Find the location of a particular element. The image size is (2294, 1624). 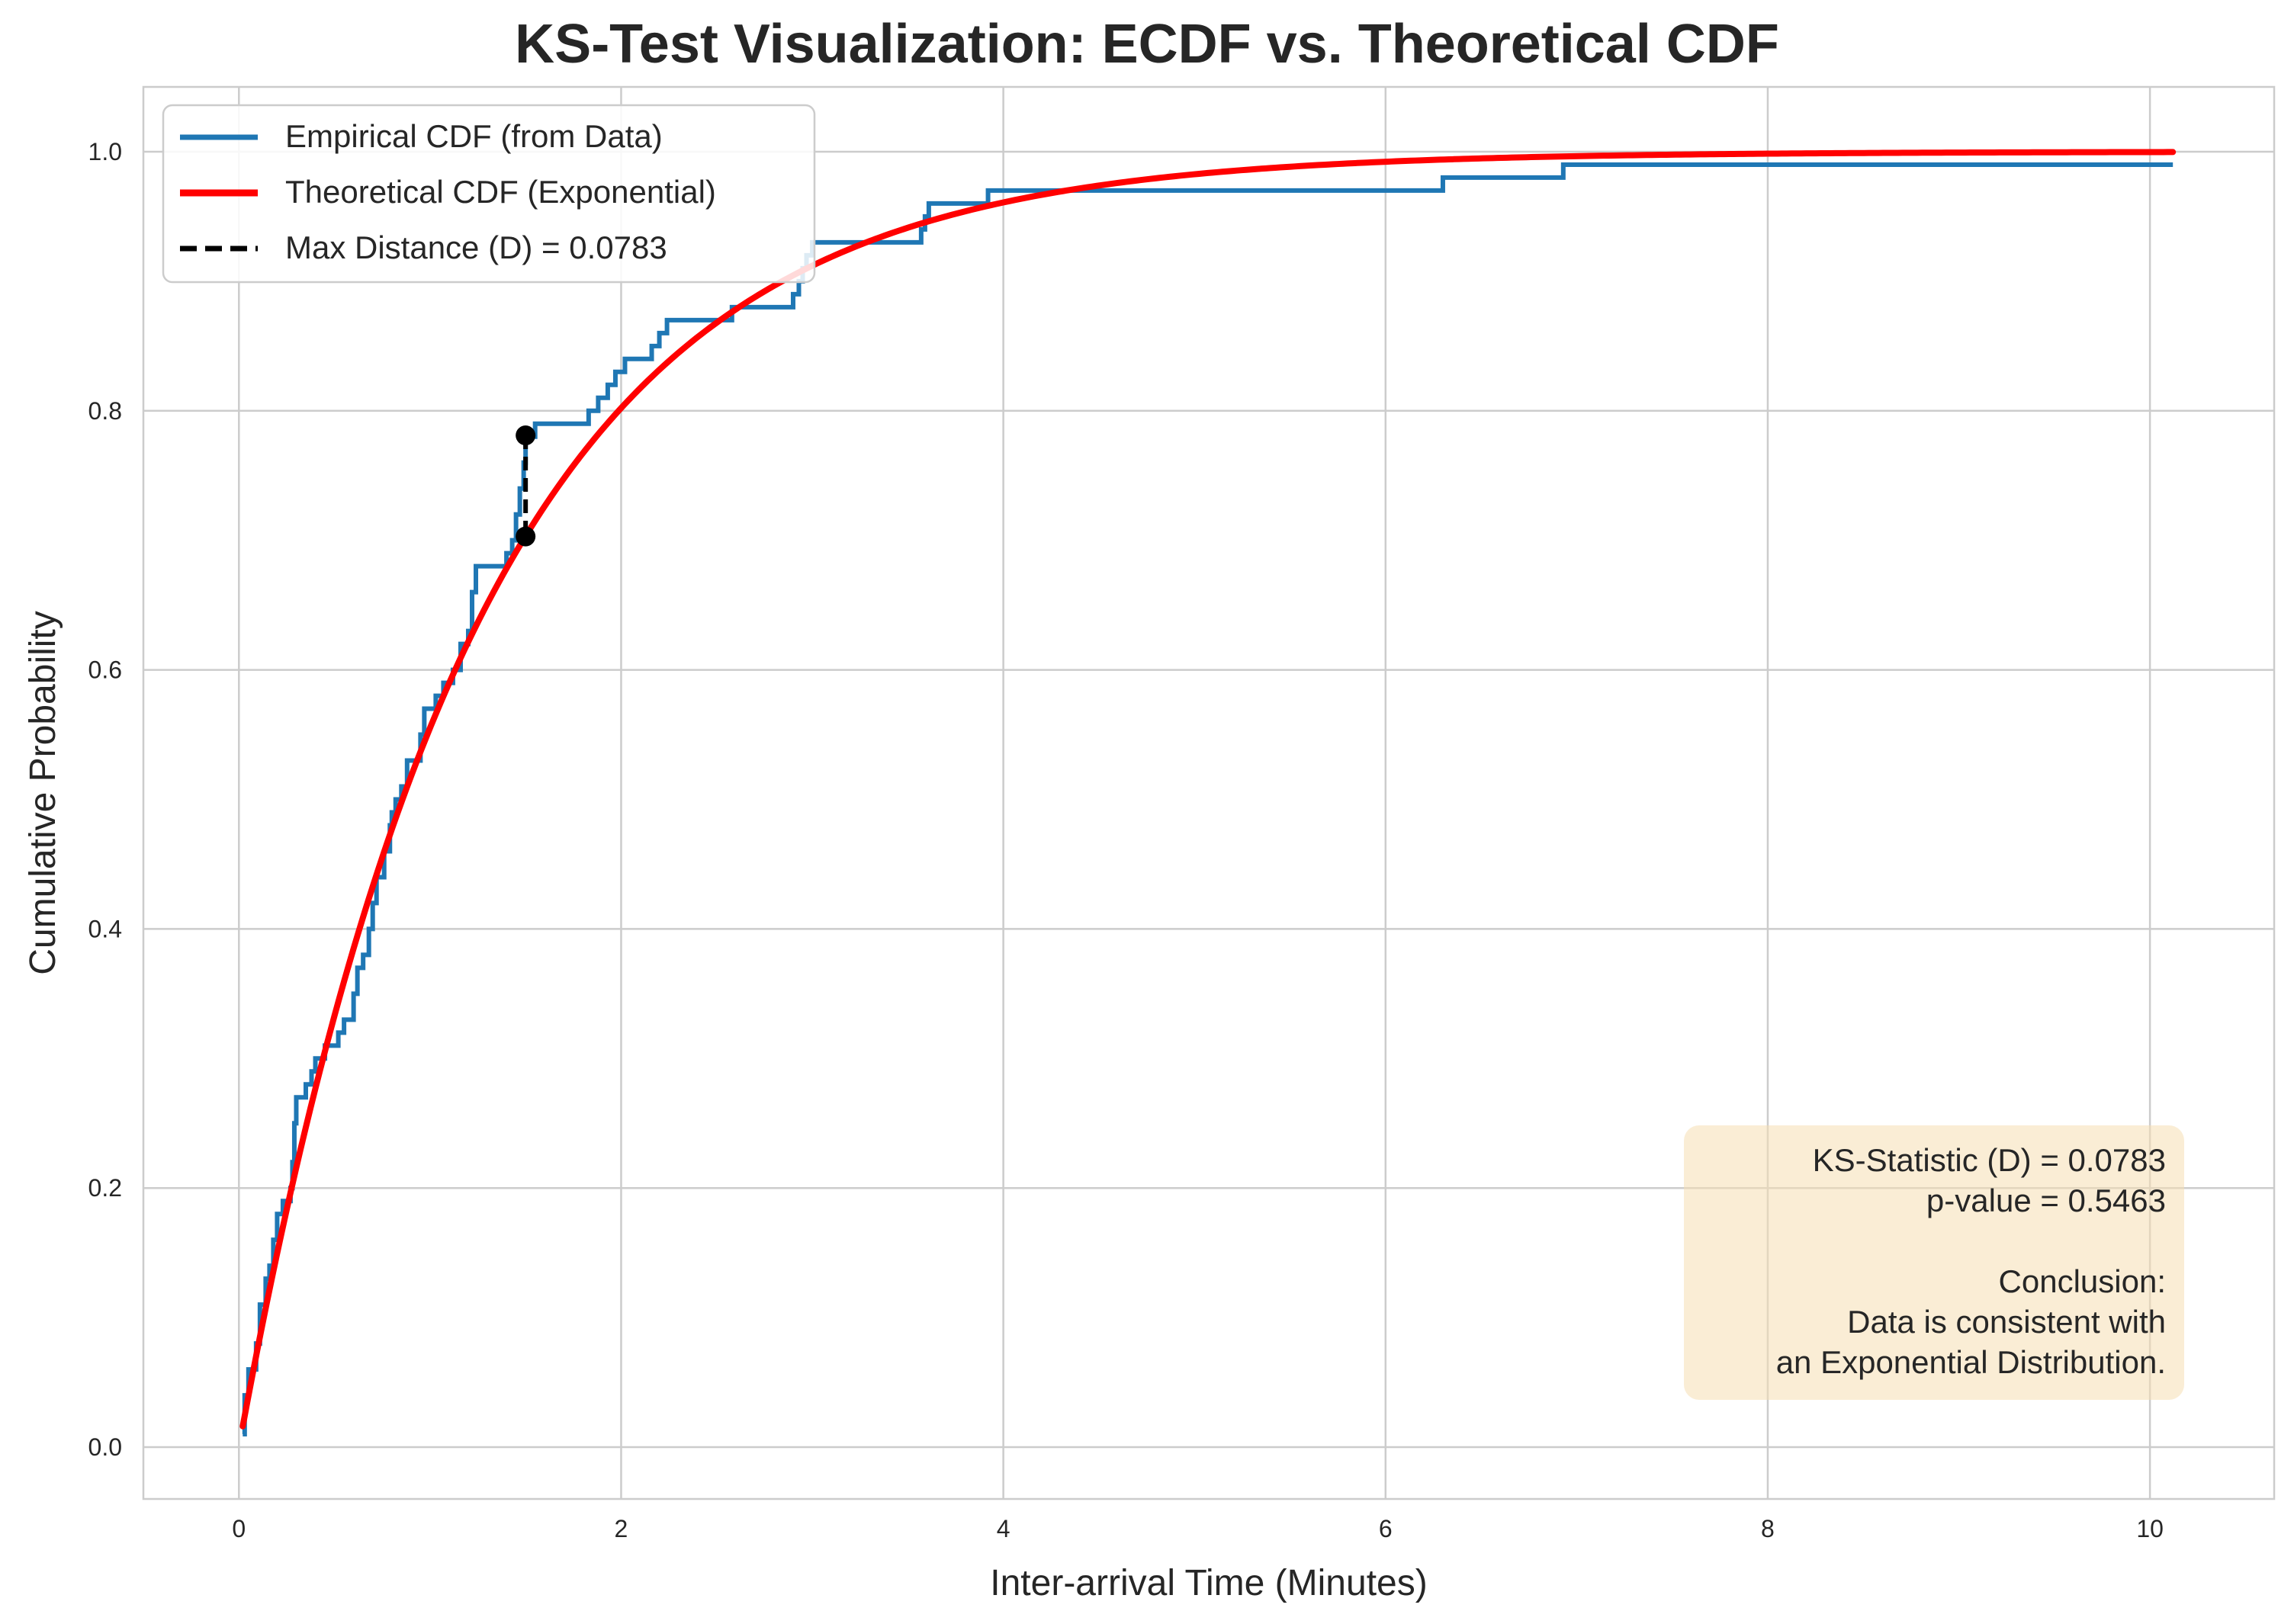

y-tick-label: 0.0 is located at coordinates (105, 1447).